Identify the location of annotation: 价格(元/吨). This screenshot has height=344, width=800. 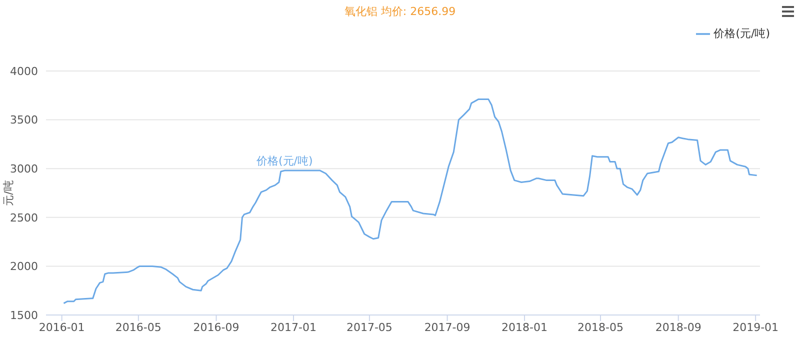
(284, 161).